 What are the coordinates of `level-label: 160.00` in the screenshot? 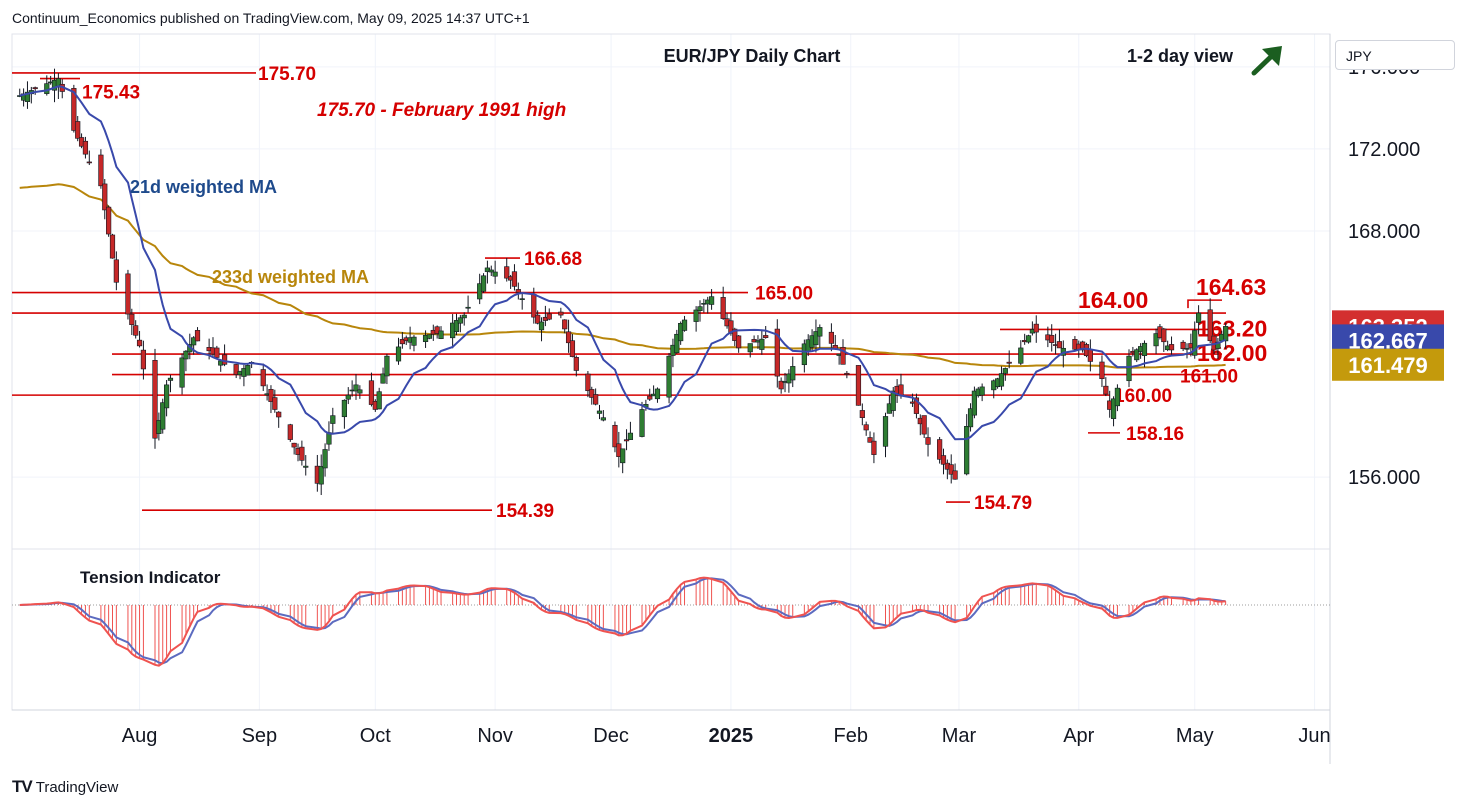 It's located at (1143, 396).